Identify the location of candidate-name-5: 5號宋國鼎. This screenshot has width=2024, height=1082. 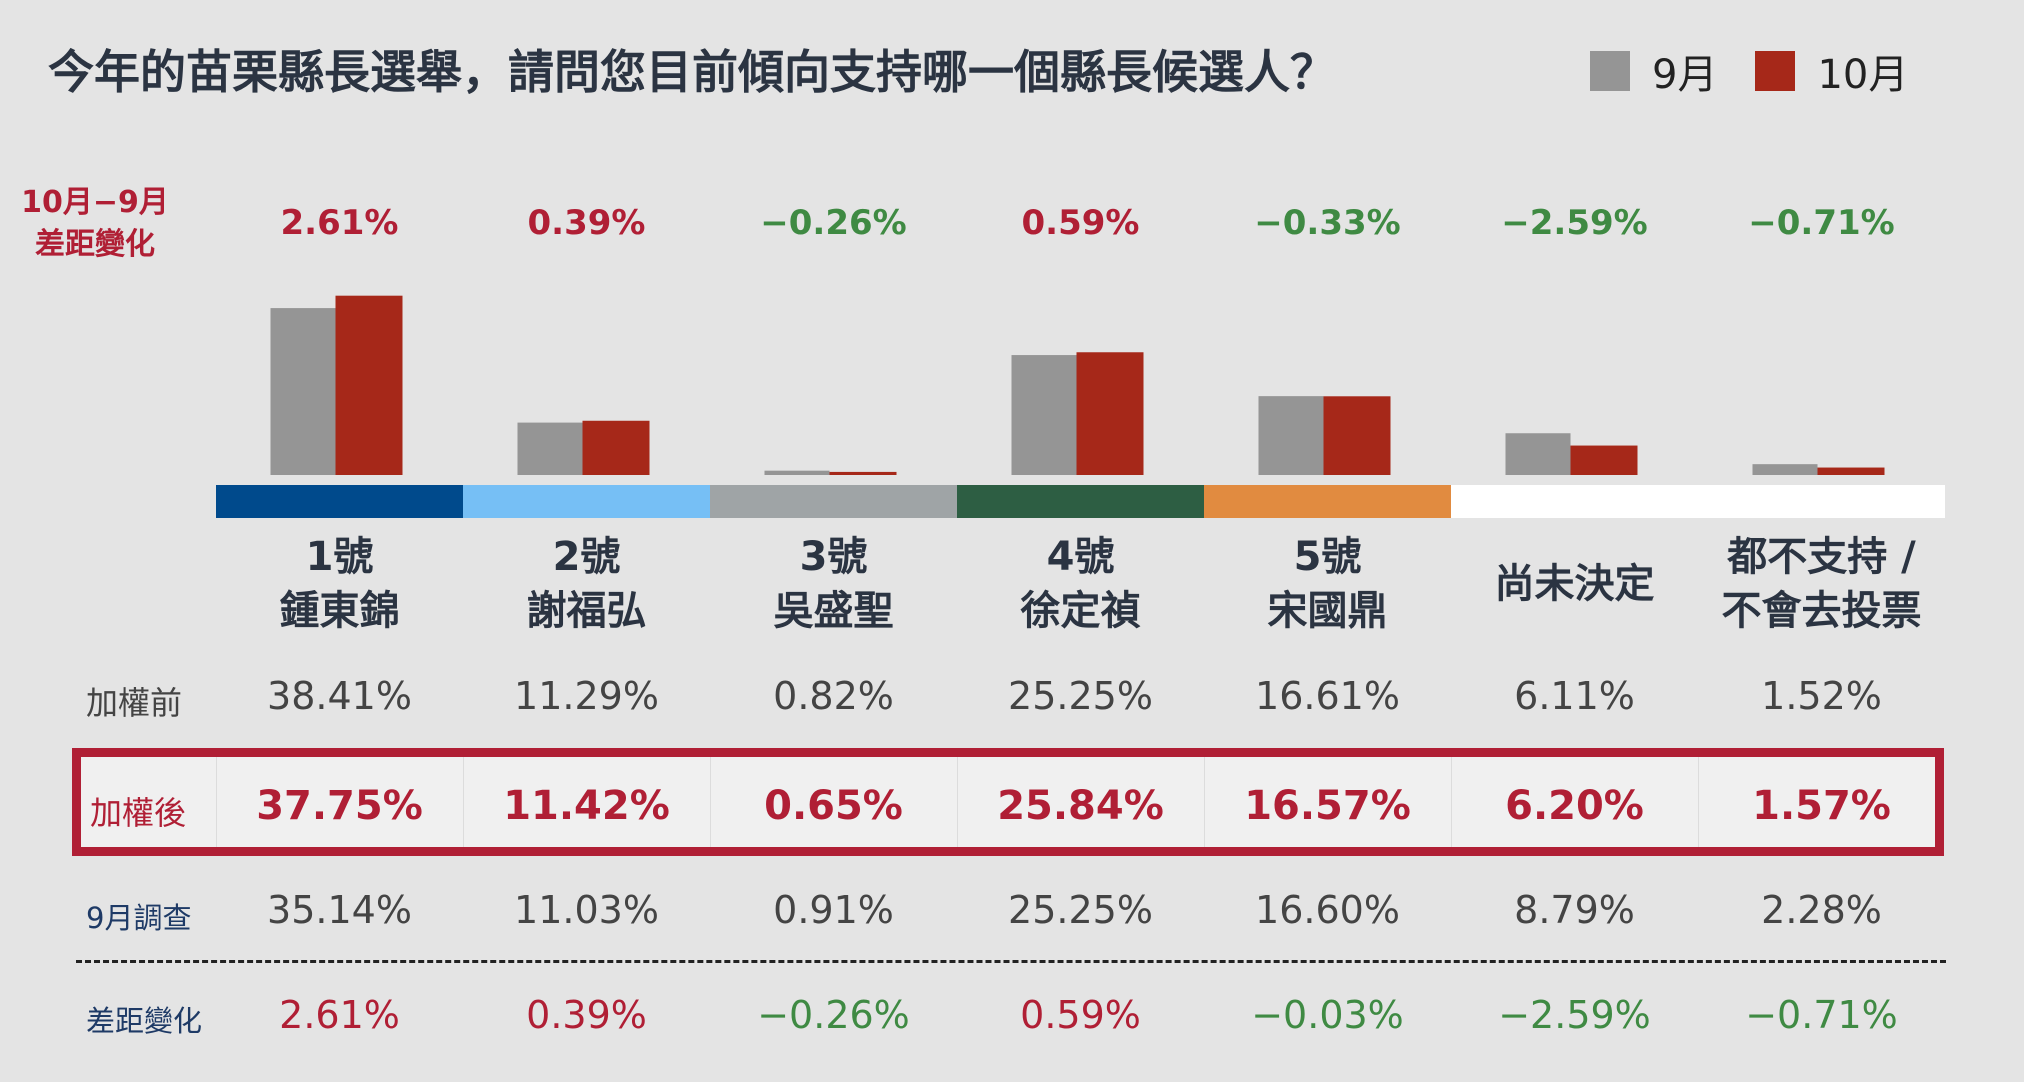
(1328, 584).